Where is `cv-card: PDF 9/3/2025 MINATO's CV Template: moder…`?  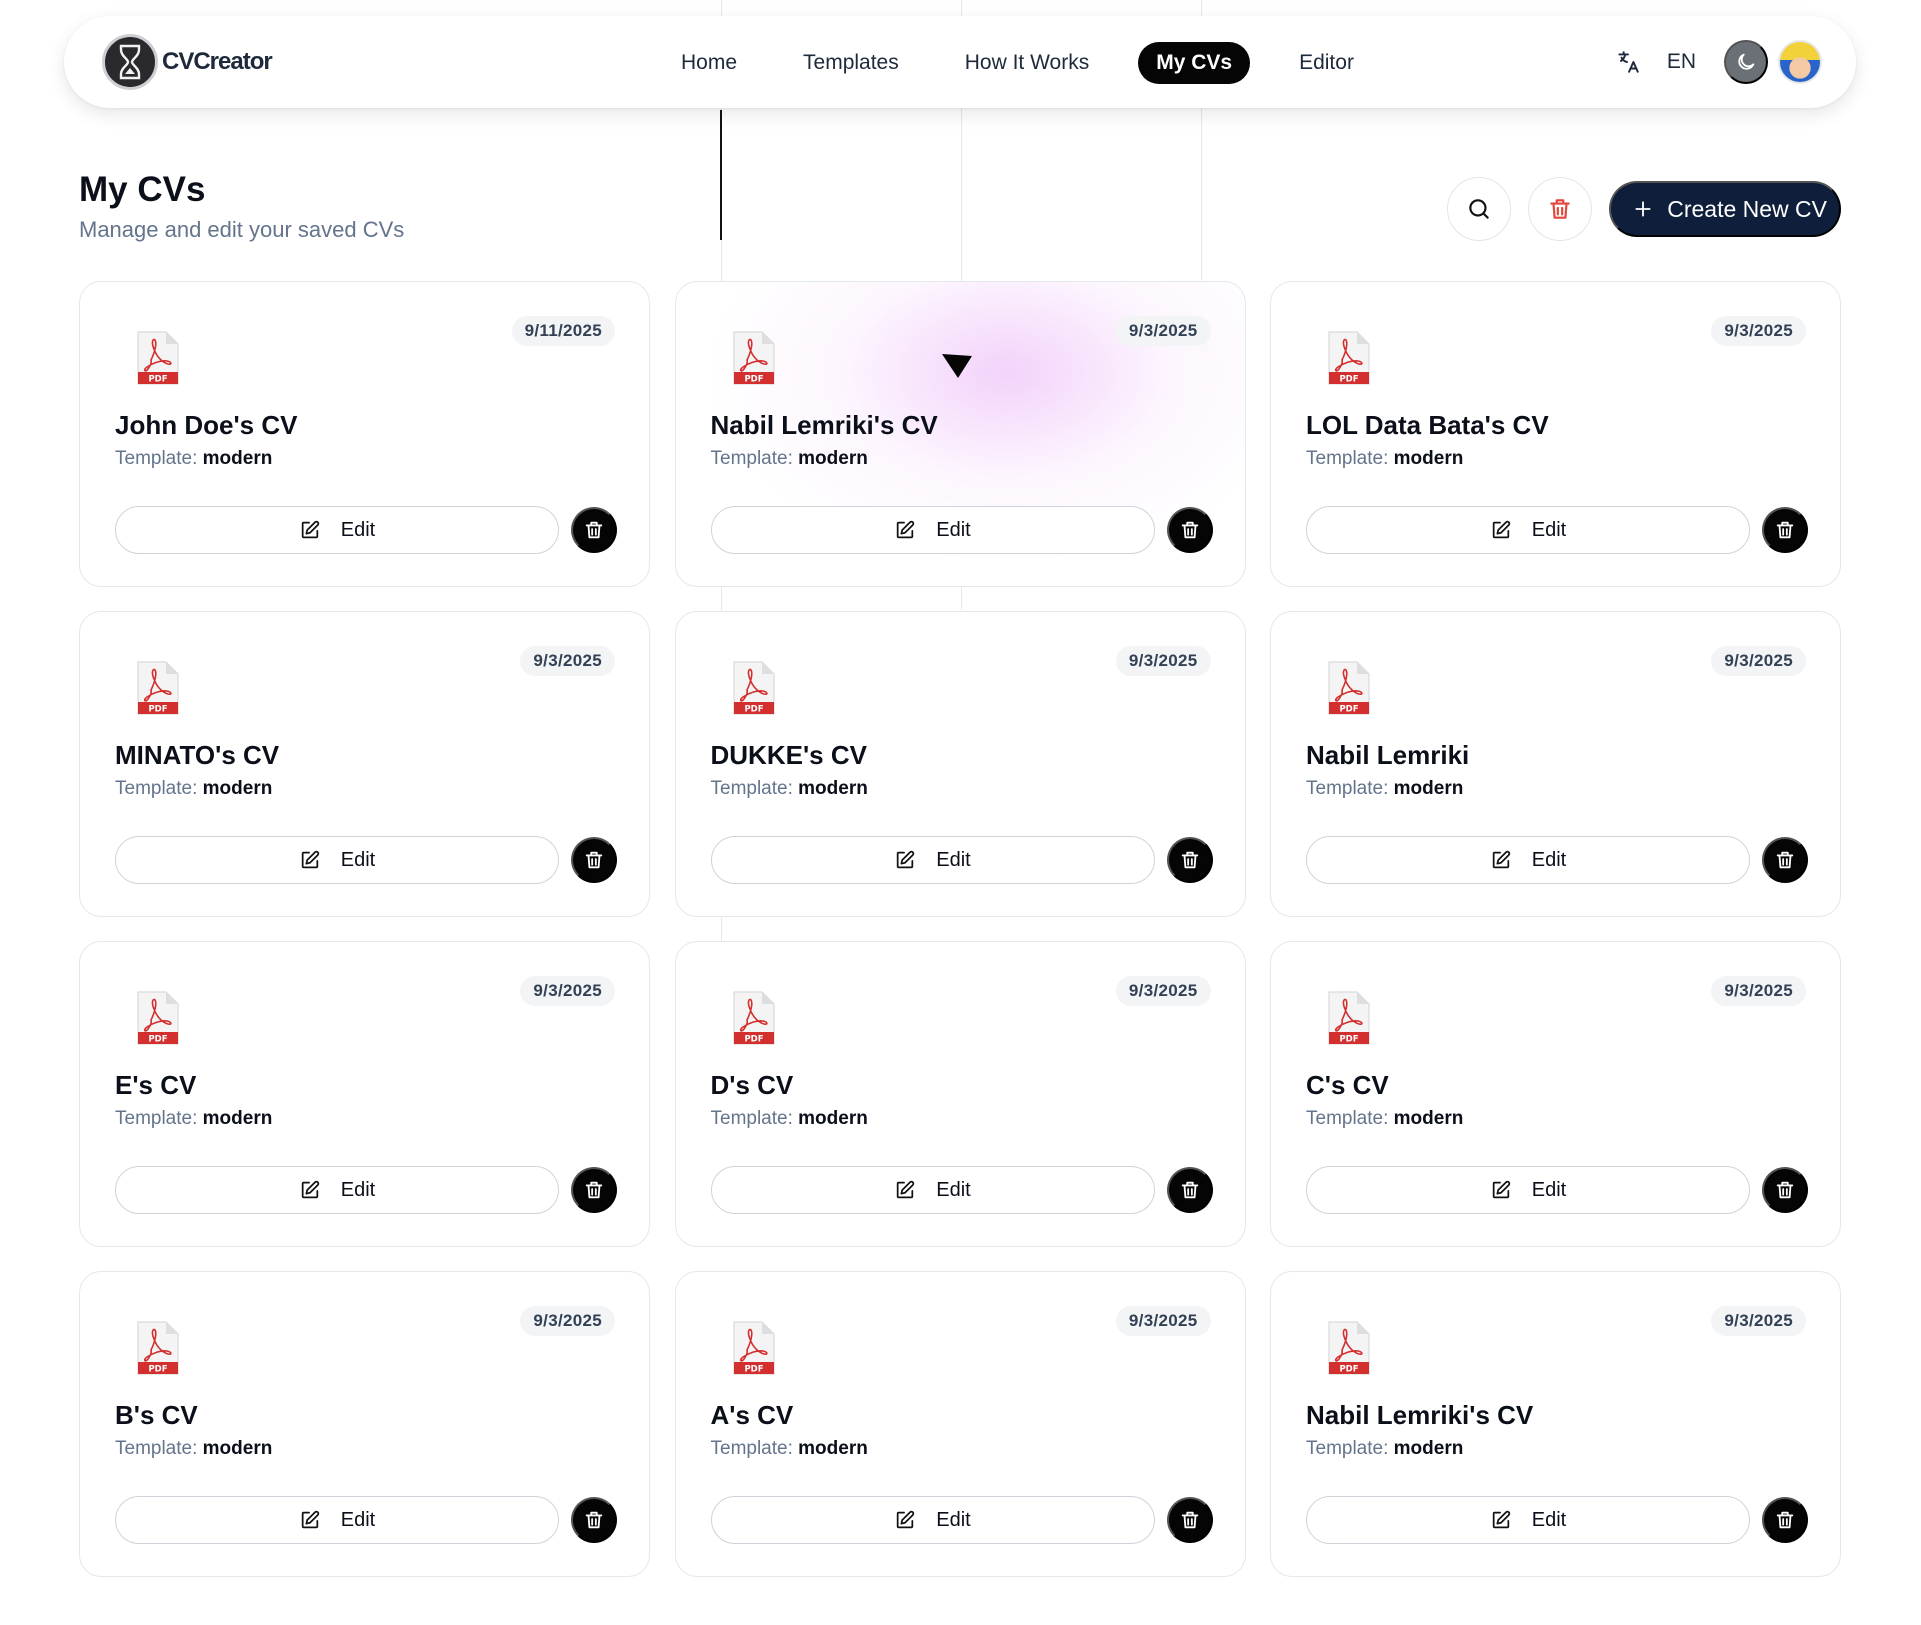 cv-card: PDF 9/3/2025 MINATO's CV Template: moder… is located at coordinates (364, 764).